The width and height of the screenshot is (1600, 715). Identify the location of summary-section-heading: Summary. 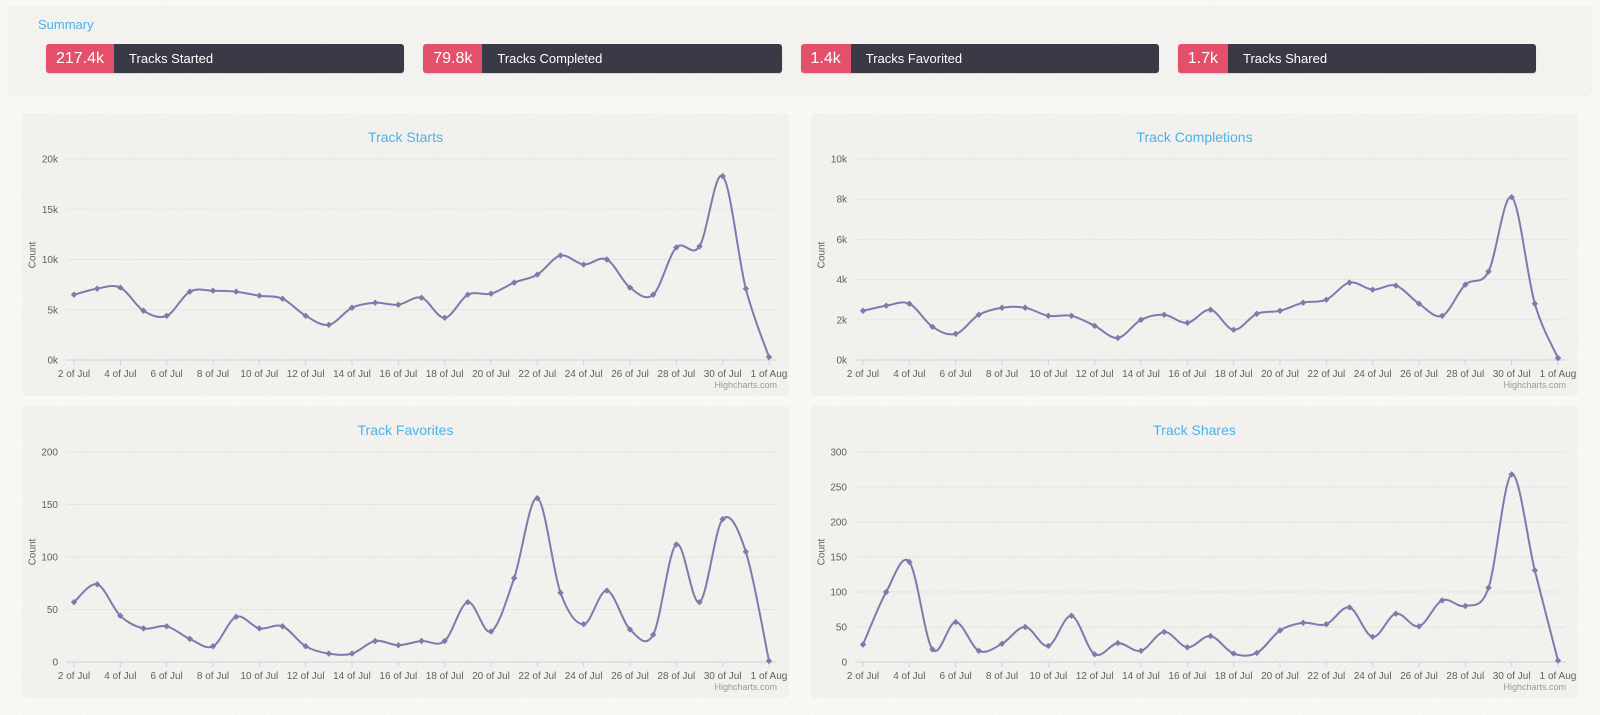
(66, 24).